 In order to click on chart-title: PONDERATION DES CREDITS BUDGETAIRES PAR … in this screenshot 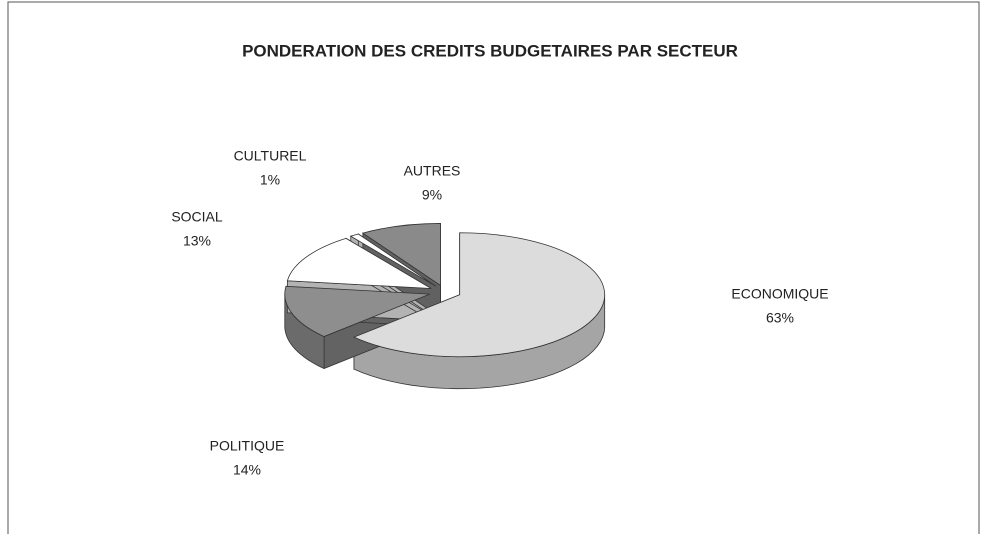, I will do `click(490, 50)`.